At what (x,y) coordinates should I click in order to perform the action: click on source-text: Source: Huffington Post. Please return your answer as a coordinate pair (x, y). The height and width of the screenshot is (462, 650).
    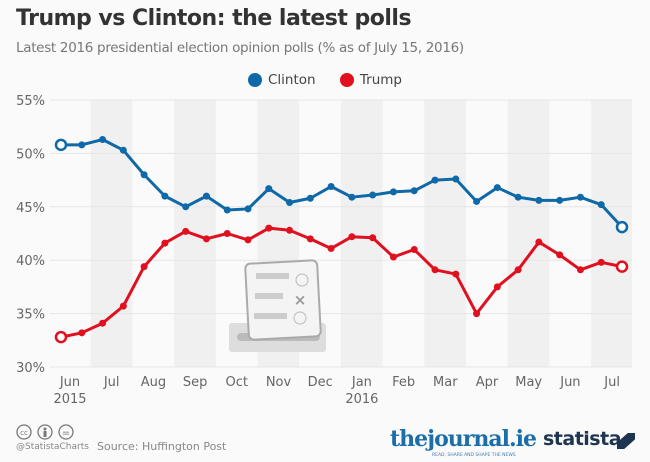
    Looking at the image, I should click on (162, 446).